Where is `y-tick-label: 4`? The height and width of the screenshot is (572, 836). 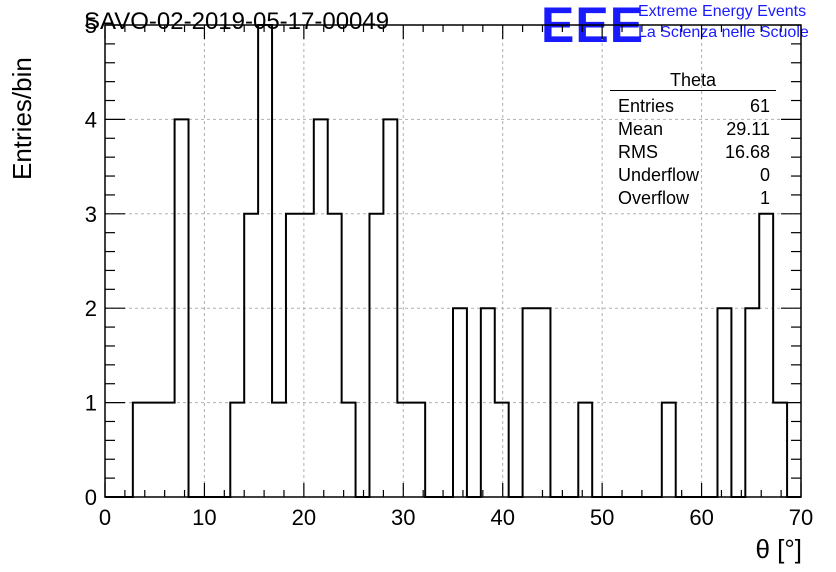
y-tick-label: 4 is located at coordinates (91, 119).